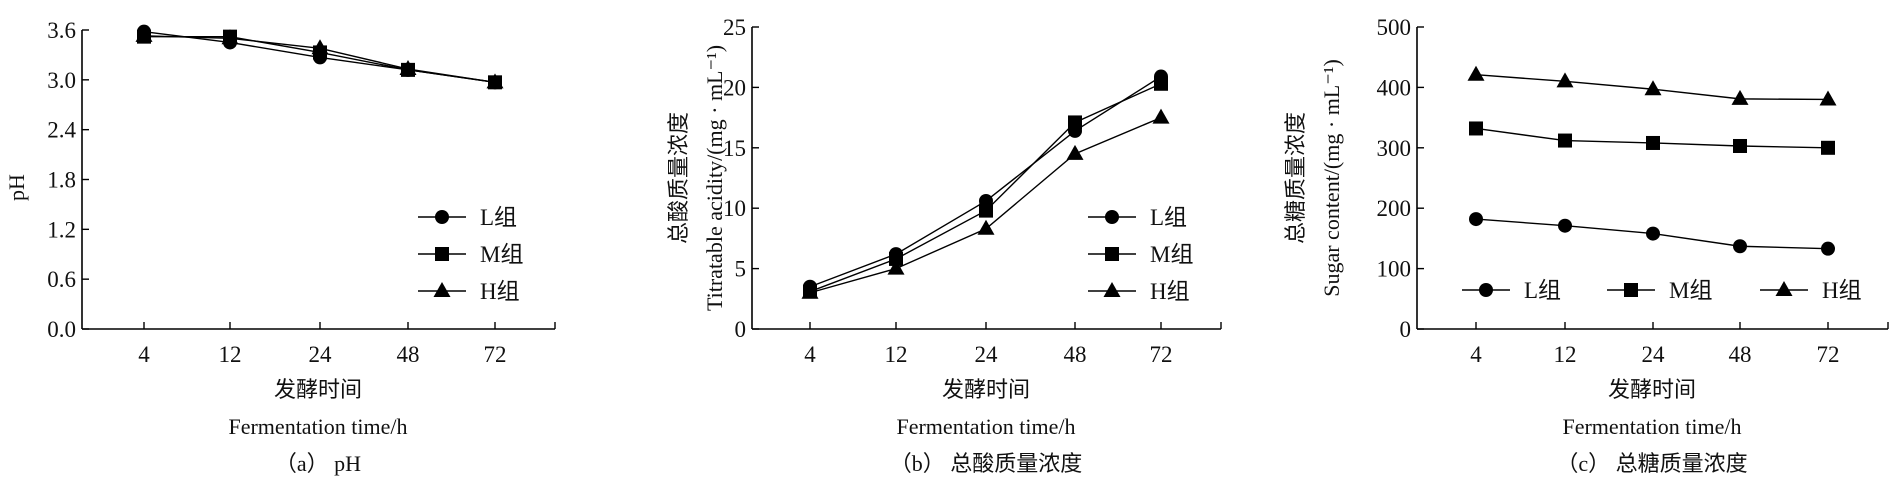 This screenshot has height=484, width=1892. Describe the element at coordinates (734, 27) in the screenshot. I see `y-tick-label: 25` at that location.